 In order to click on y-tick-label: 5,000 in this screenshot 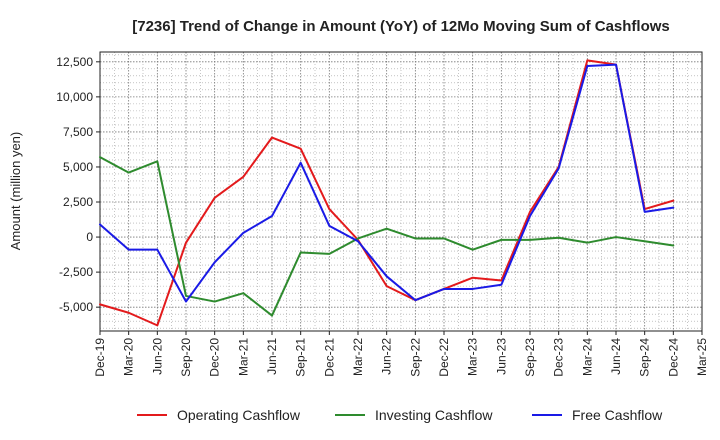, I will do `click(78, 167)`.